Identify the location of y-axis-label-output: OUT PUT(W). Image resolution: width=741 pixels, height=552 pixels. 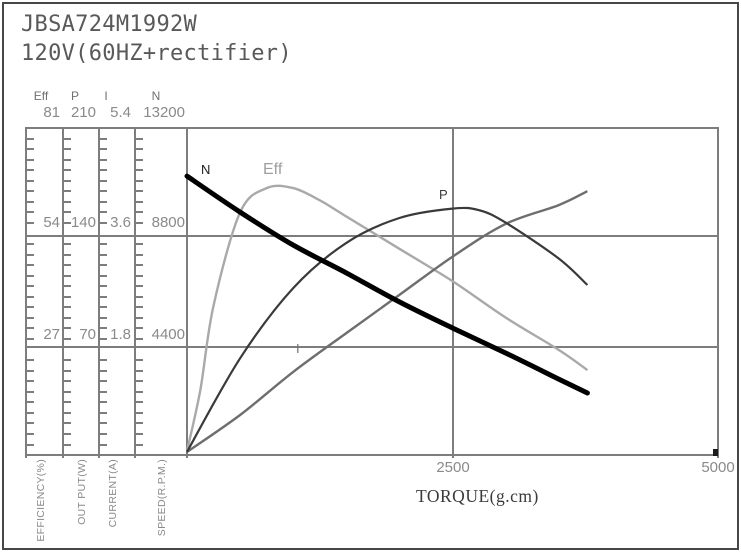
(81, 492).